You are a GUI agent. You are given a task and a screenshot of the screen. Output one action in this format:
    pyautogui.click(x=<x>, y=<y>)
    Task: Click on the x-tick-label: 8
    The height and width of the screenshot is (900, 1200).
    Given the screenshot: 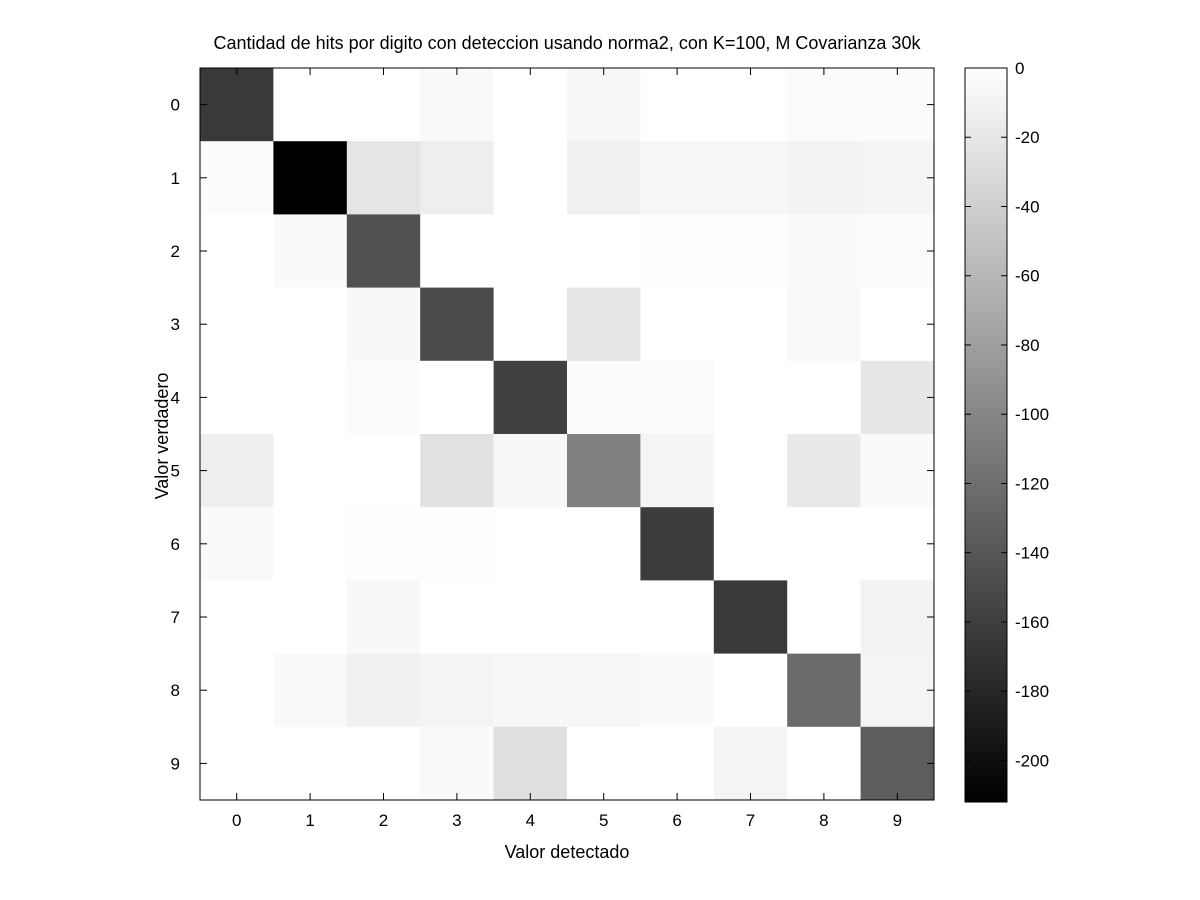 What is the action you would take?
    pyautogui.click(x=823, y=820)
    